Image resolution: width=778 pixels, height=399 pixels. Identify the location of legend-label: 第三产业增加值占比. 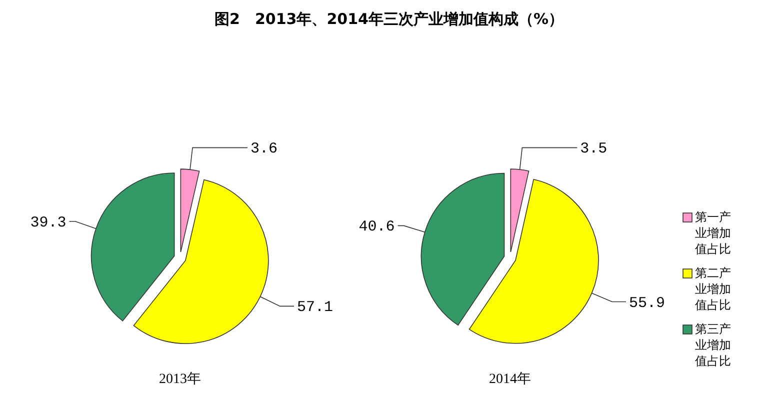
(713, 345).